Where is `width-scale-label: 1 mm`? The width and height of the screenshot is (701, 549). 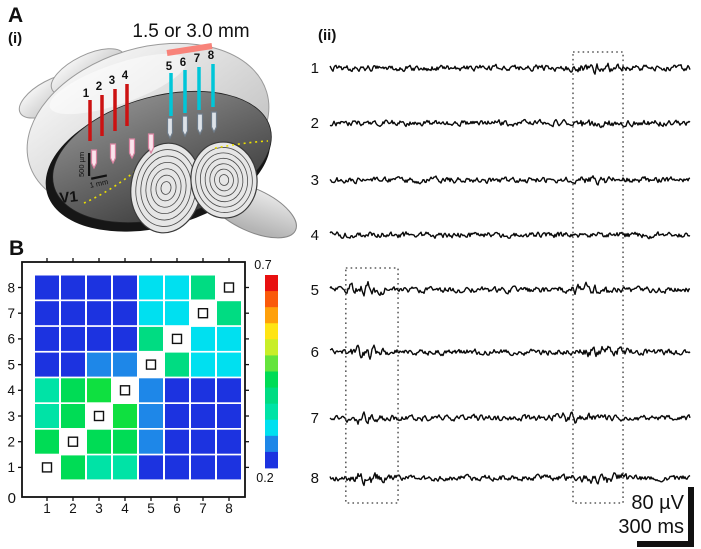 width-scale-label: 1 mm is located at coordinates (99, 183).